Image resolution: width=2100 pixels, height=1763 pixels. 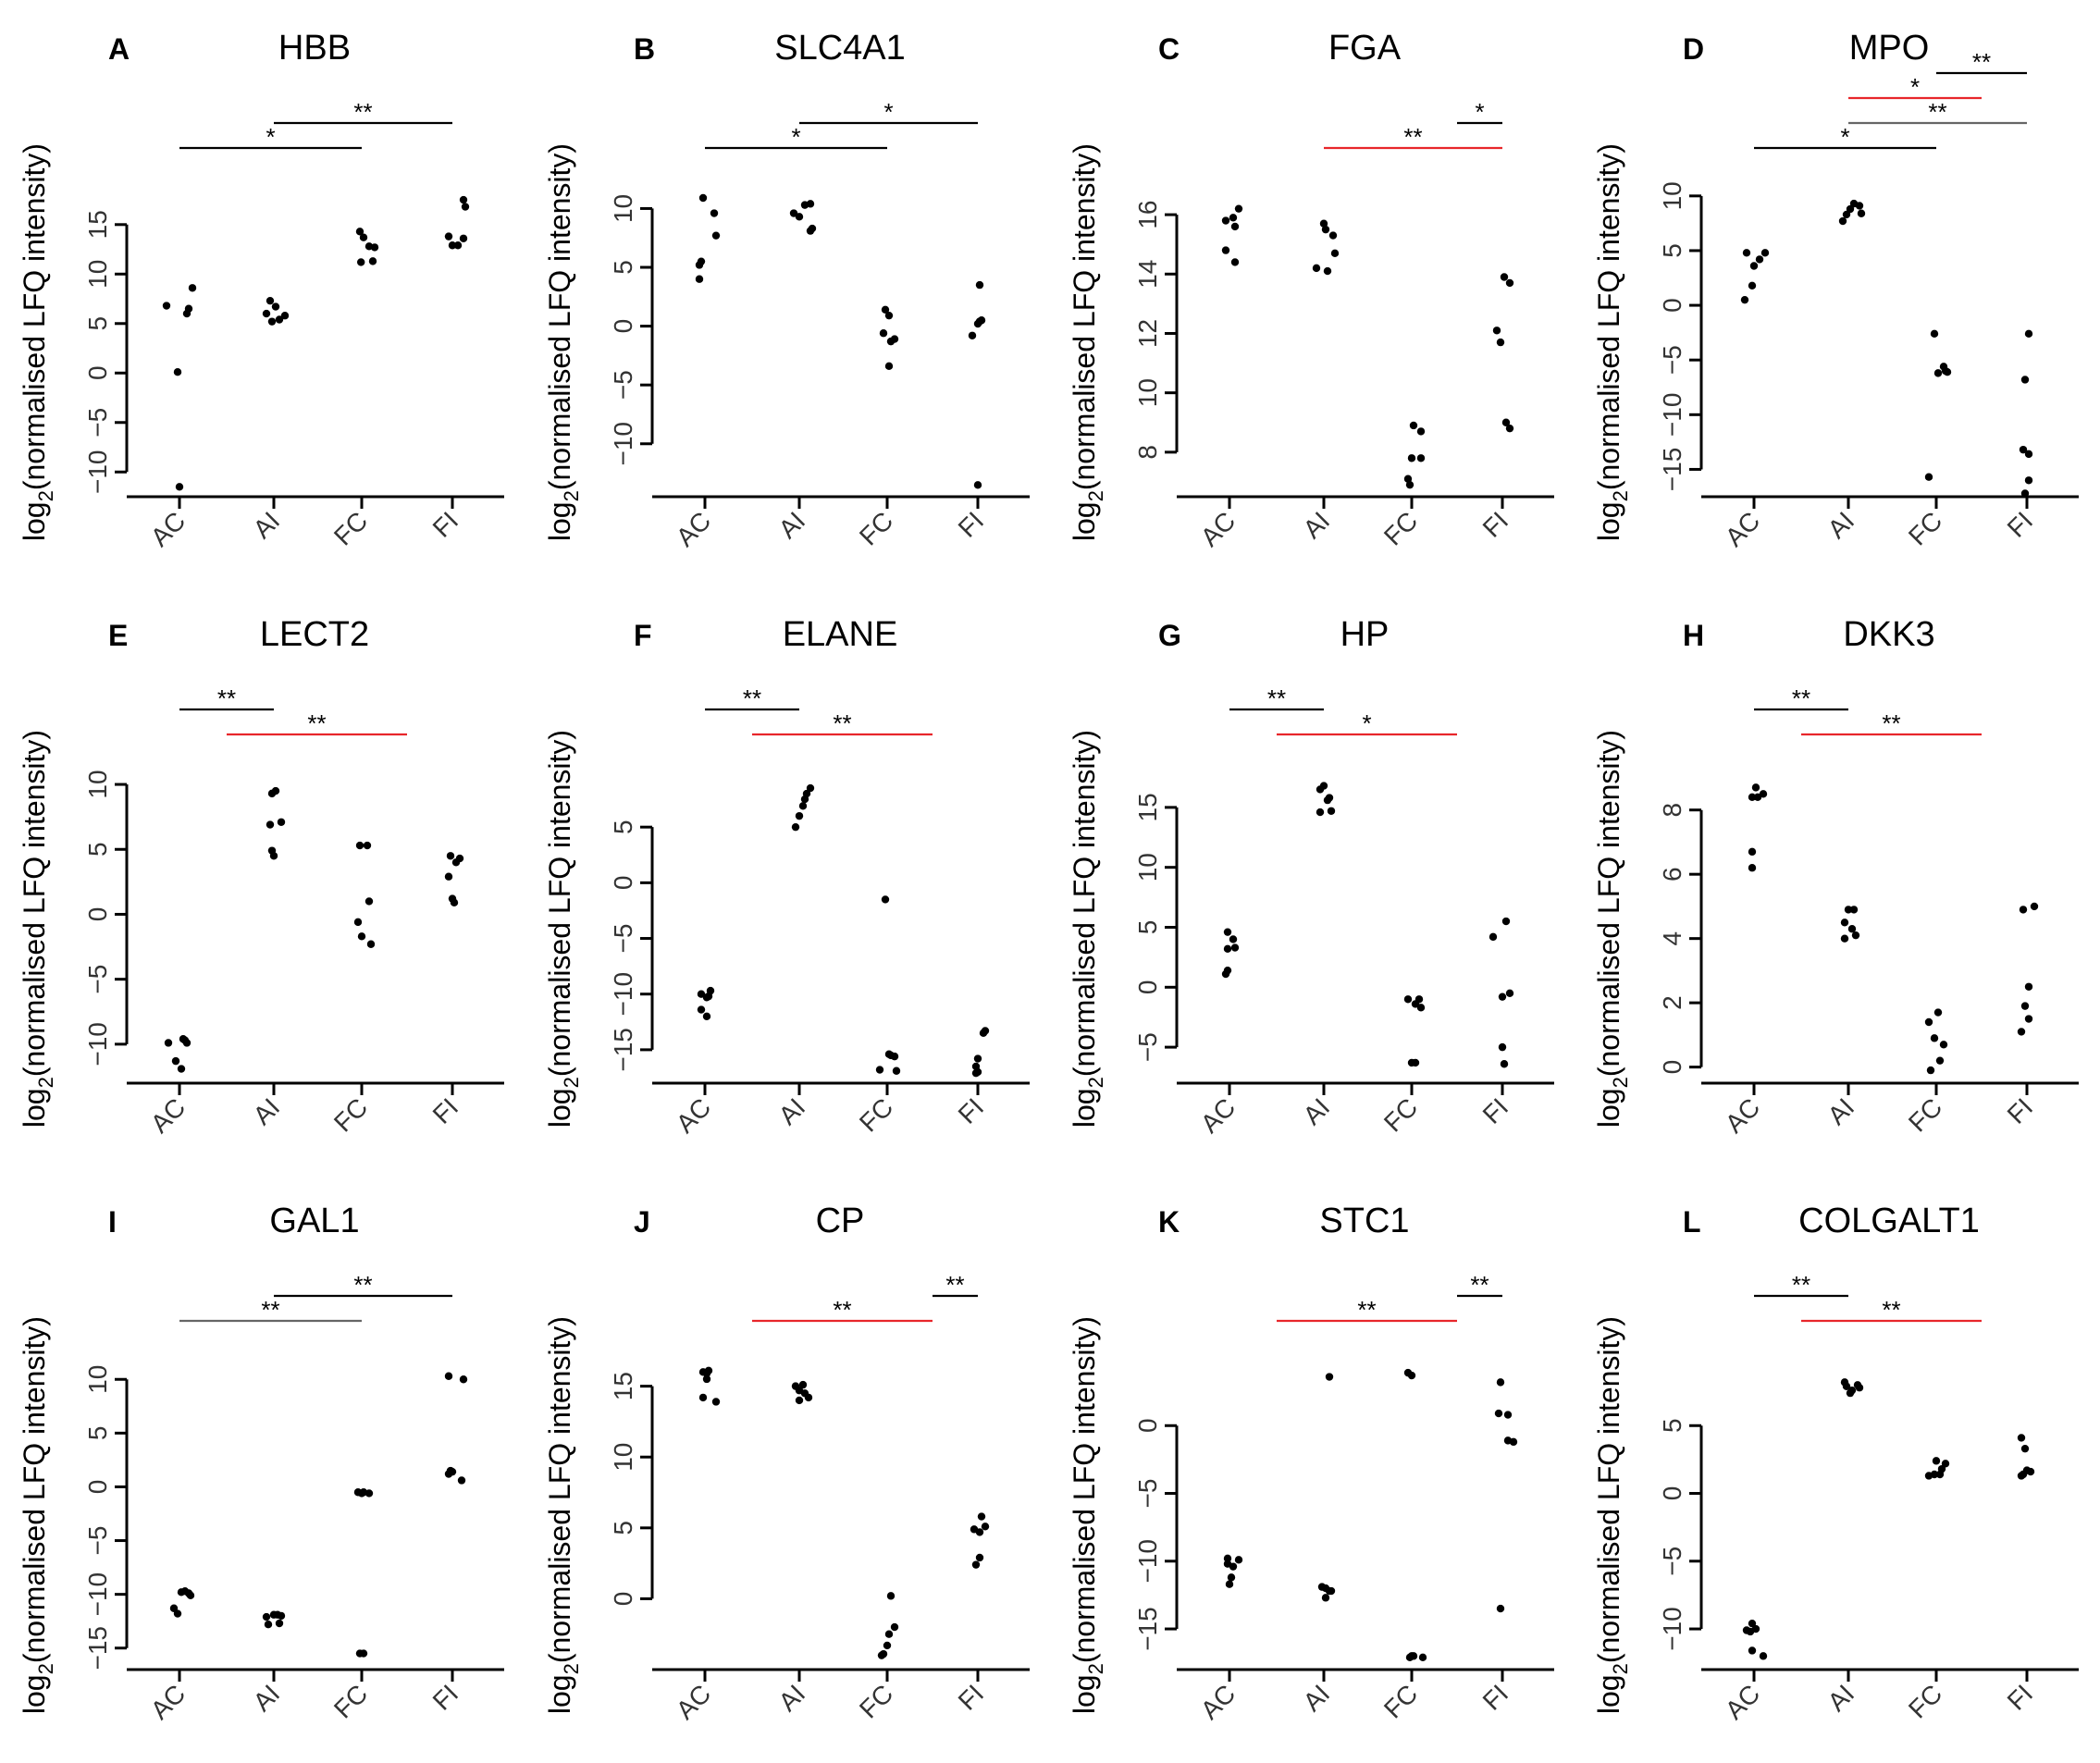 I want to click on panel-letter: F, so click(x=643, y=635).